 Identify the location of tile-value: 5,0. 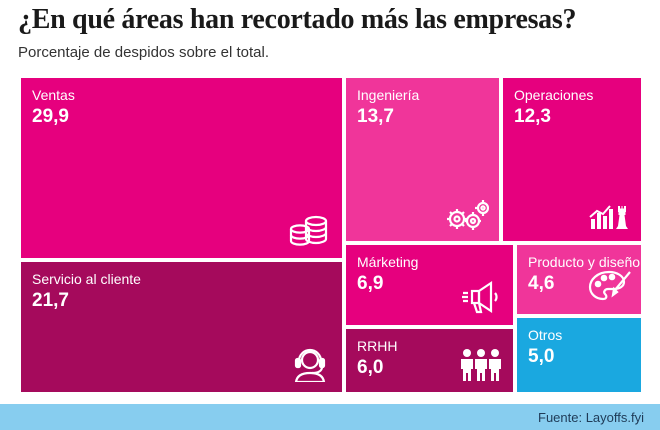
(541, 356).